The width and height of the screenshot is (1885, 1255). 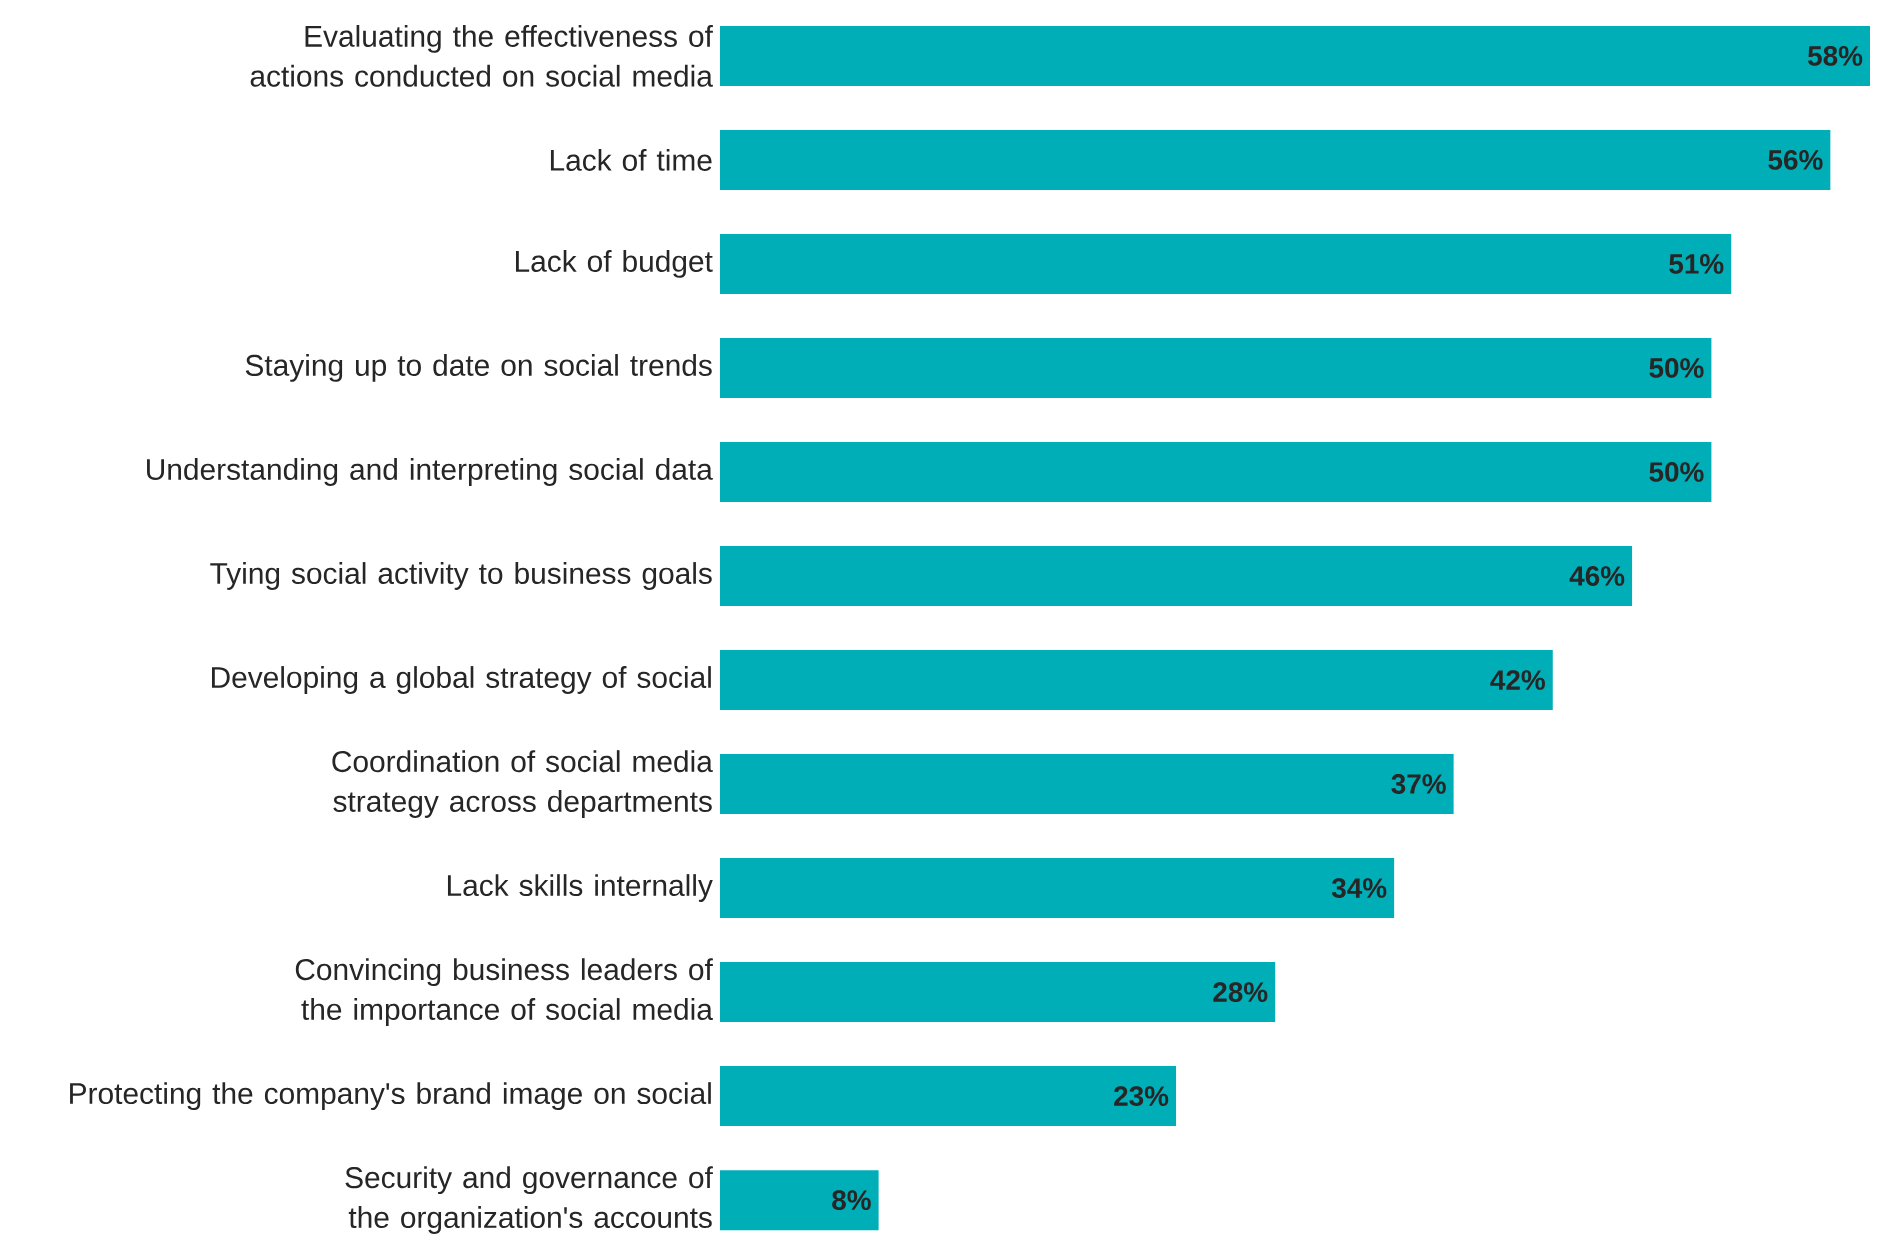 I want to click on y-tick-label: Protecting the company's brand image on social, so click(x=390, y=1096).